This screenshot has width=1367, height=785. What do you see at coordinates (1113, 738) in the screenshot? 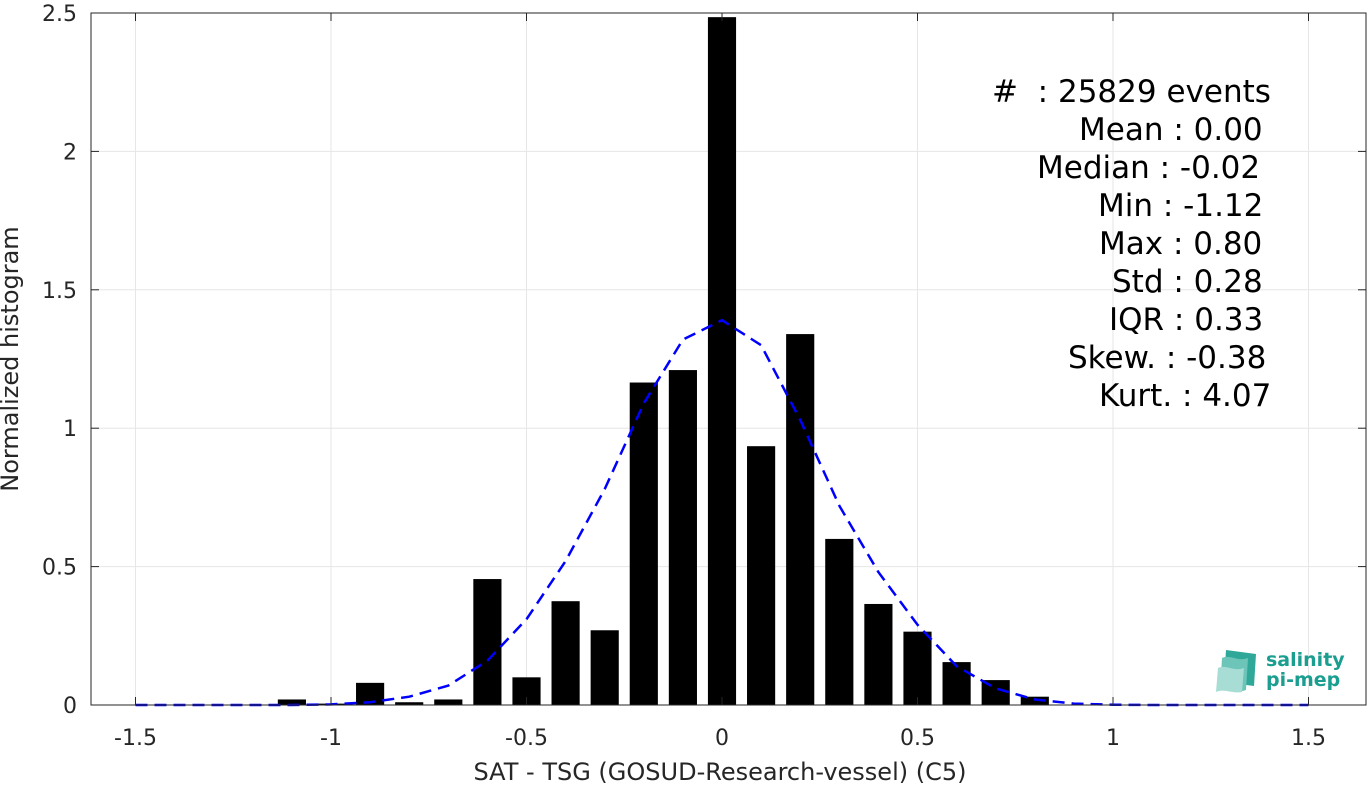
I see `x-tick-label: 1` at bounding box center [1113, 738].